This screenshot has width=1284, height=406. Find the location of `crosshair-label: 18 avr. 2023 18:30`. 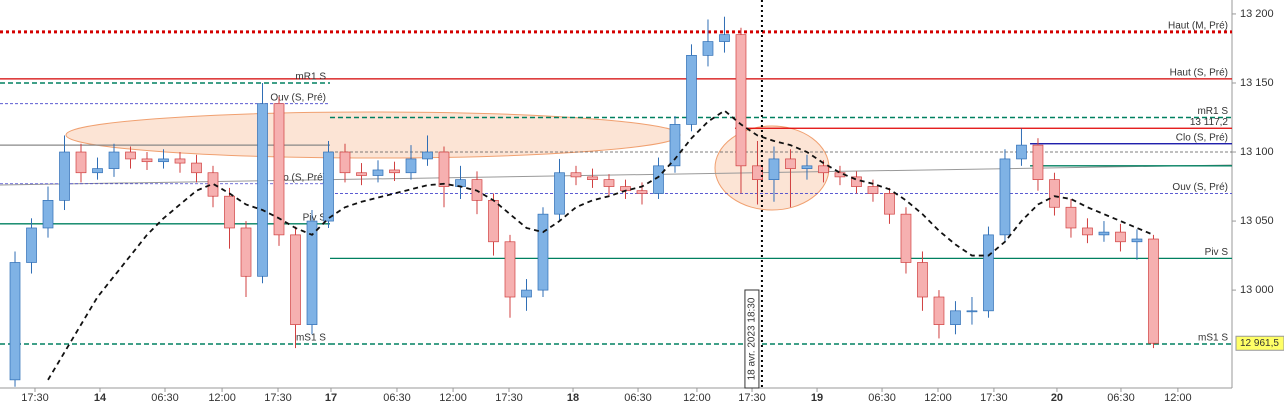

crosshair-label: 18 avr. 2023 18:30 is located at coordinates (752, 338).